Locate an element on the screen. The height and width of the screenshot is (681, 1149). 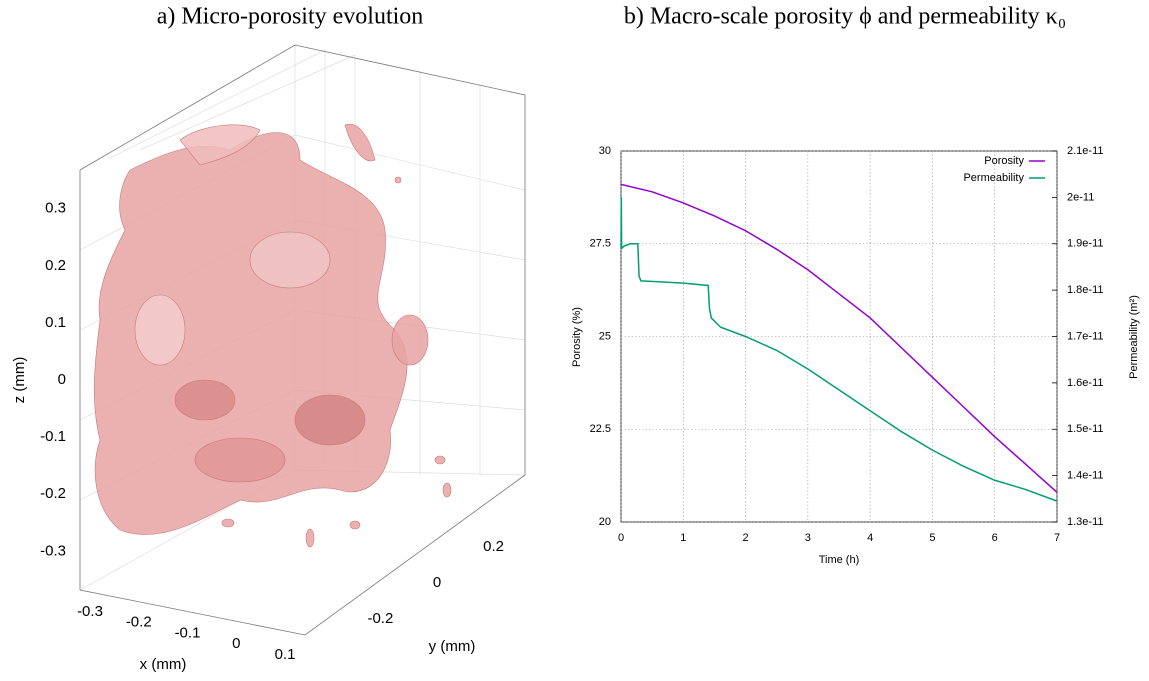
legend-label: Porosity is located at coordinates (1004, 161).